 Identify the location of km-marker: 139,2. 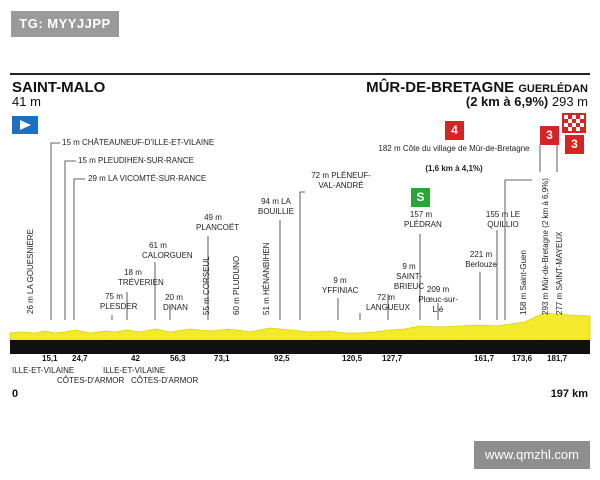
(419, 345).